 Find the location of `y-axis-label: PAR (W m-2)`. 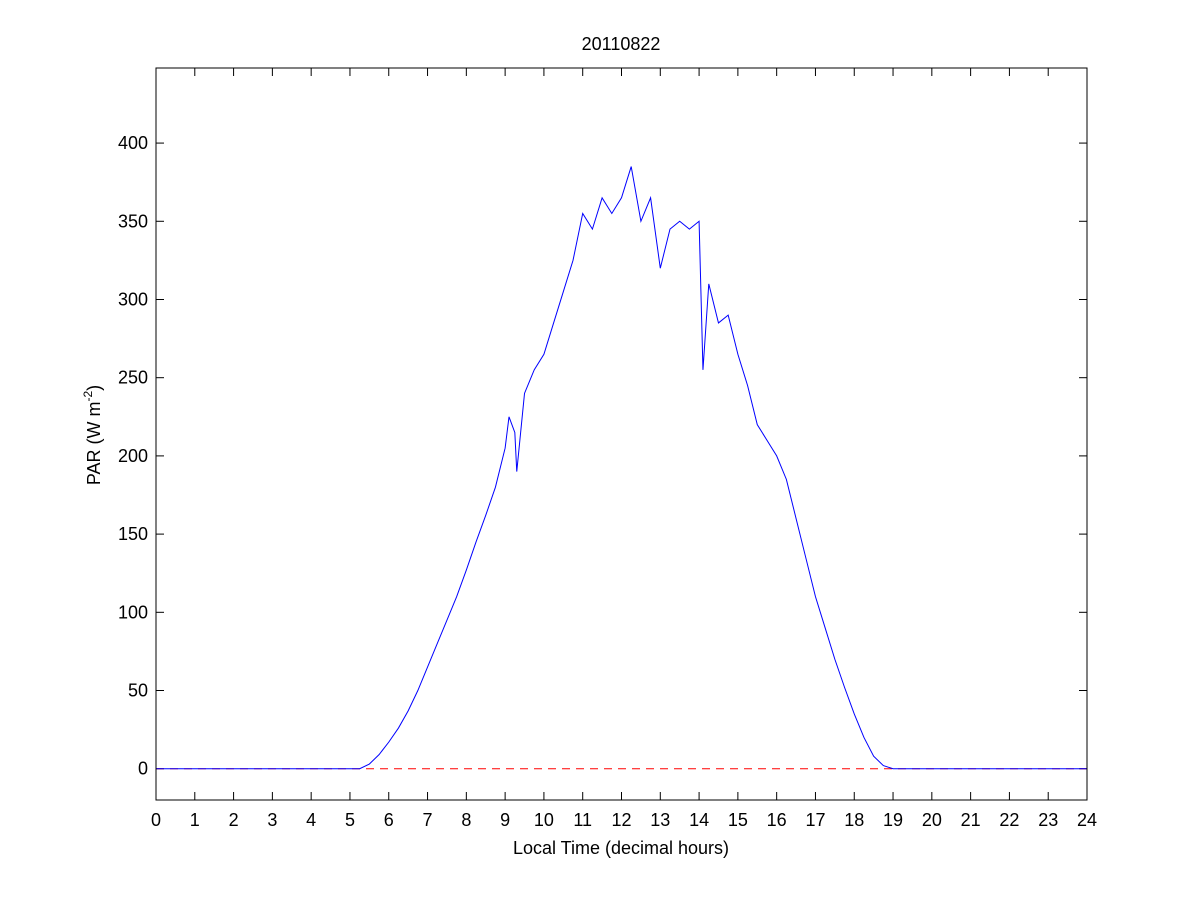

y-axis-label: PAR (W m-2) is located at coordinates (92, 435).